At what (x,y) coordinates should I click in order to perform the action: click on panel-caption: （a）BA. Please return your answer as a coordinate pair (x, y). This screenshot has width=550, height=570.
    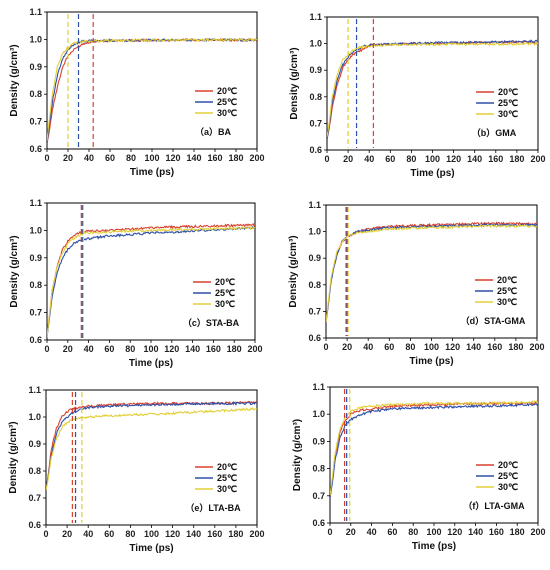
    Looking at the image, I should click on (213, 132).